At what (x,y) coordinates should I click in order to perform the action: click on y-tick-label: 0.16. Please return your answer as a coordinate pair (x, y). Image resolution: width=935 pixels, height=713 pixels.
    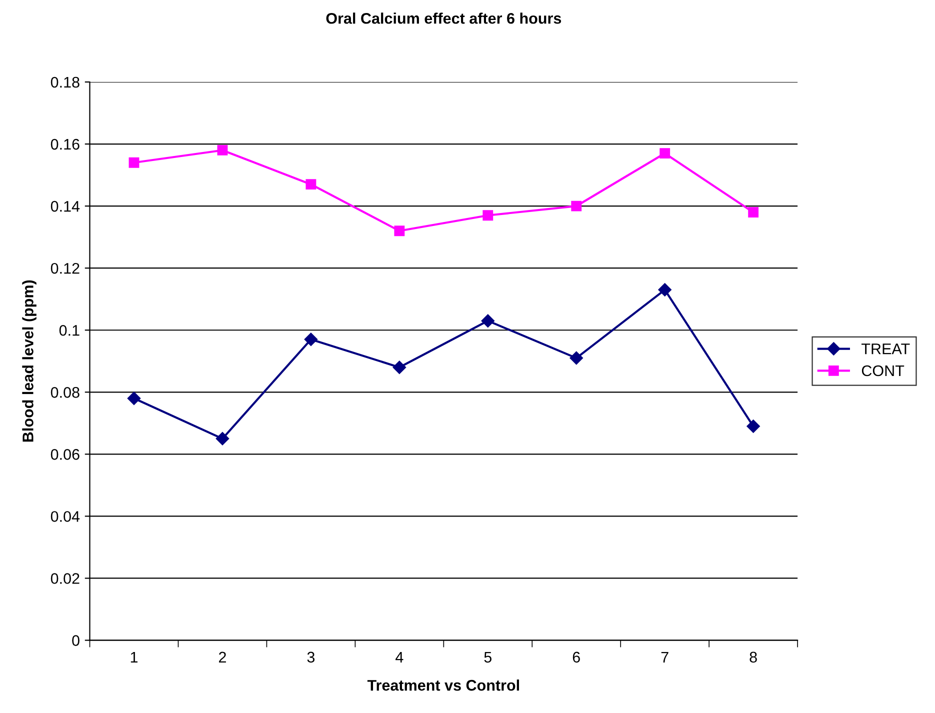
    Looking at the image, I should click on (65, 144).